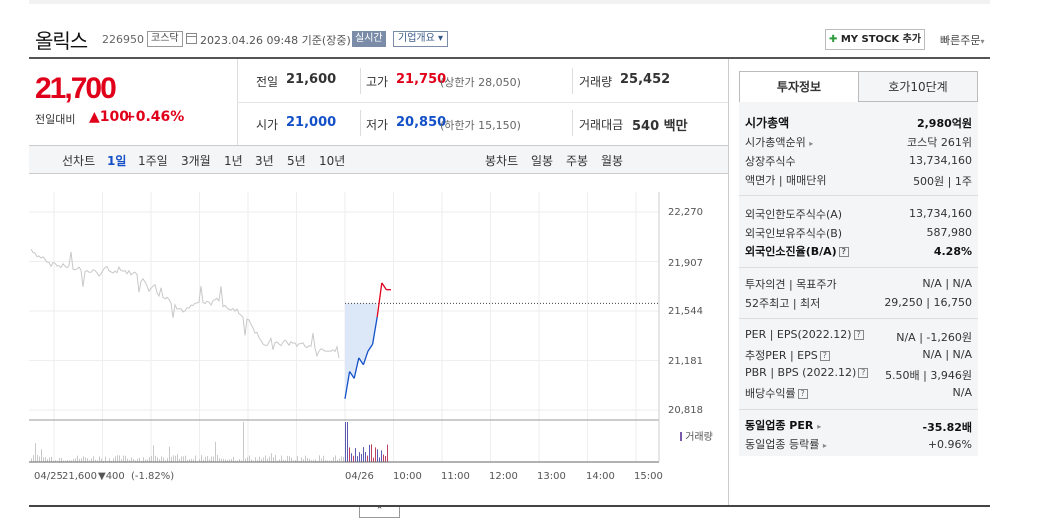 The image size is (1062, 523). I want to click on period-1d: 1일, so click(117, 161).